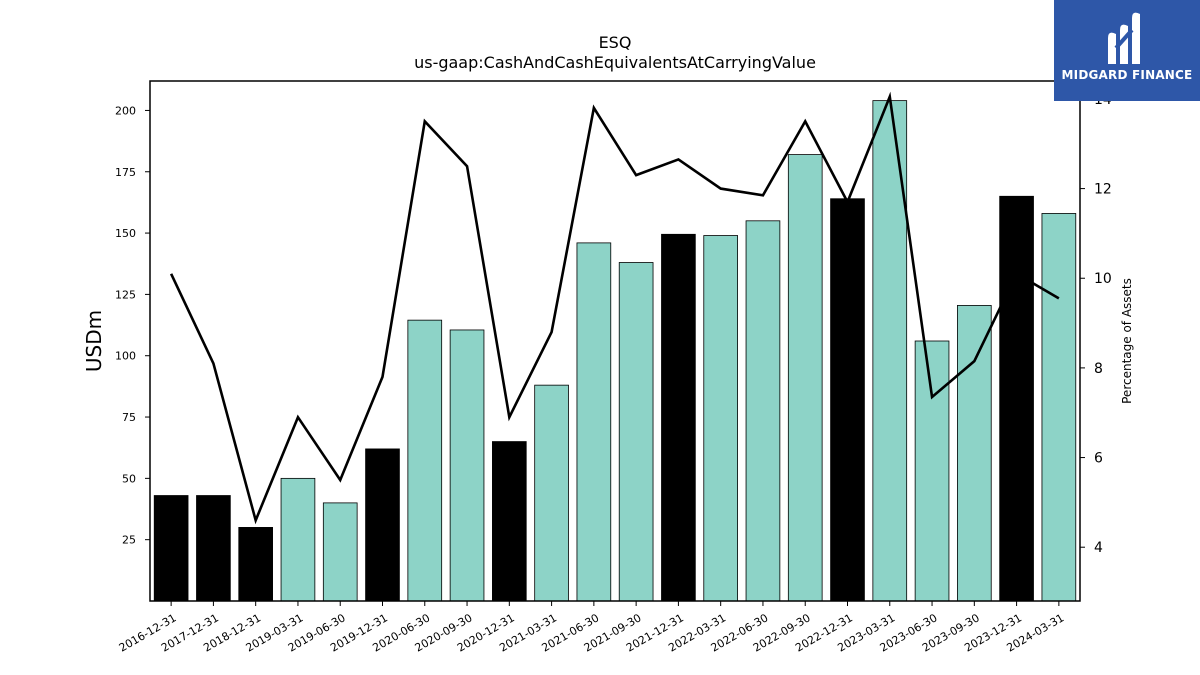 The width and height of the screenshot is (1200, 675). What do you see at coordinates (1098, 459) in the screenshot?
I see `y2-tick-label: 6` at bounding box center [1098, 459].